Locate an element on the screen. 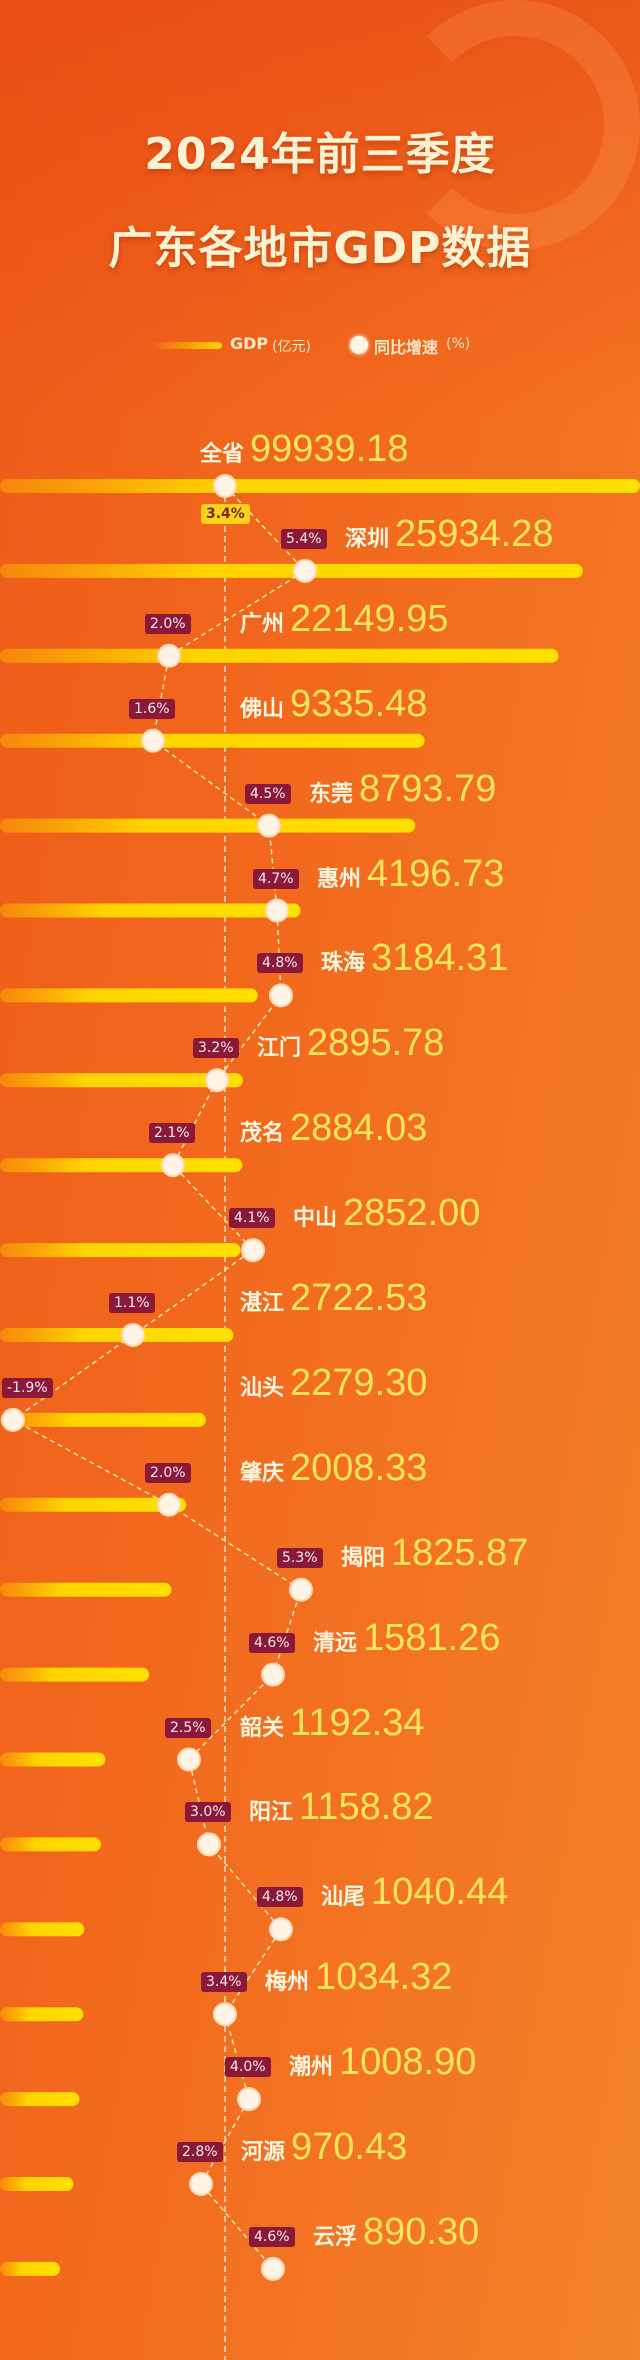 The width and height of the screenshot is (640, 2360). growth-badge: 3.0% is located at coordinates (208, 1812).